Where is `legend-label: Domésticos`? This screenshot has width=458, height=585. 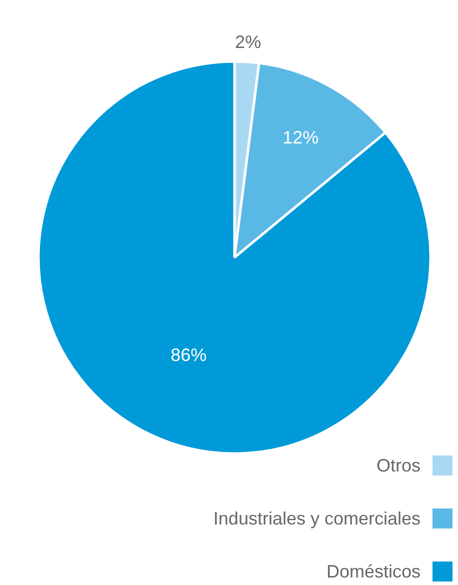 legend-label: Domésticos is located at coordinates (373, 572).